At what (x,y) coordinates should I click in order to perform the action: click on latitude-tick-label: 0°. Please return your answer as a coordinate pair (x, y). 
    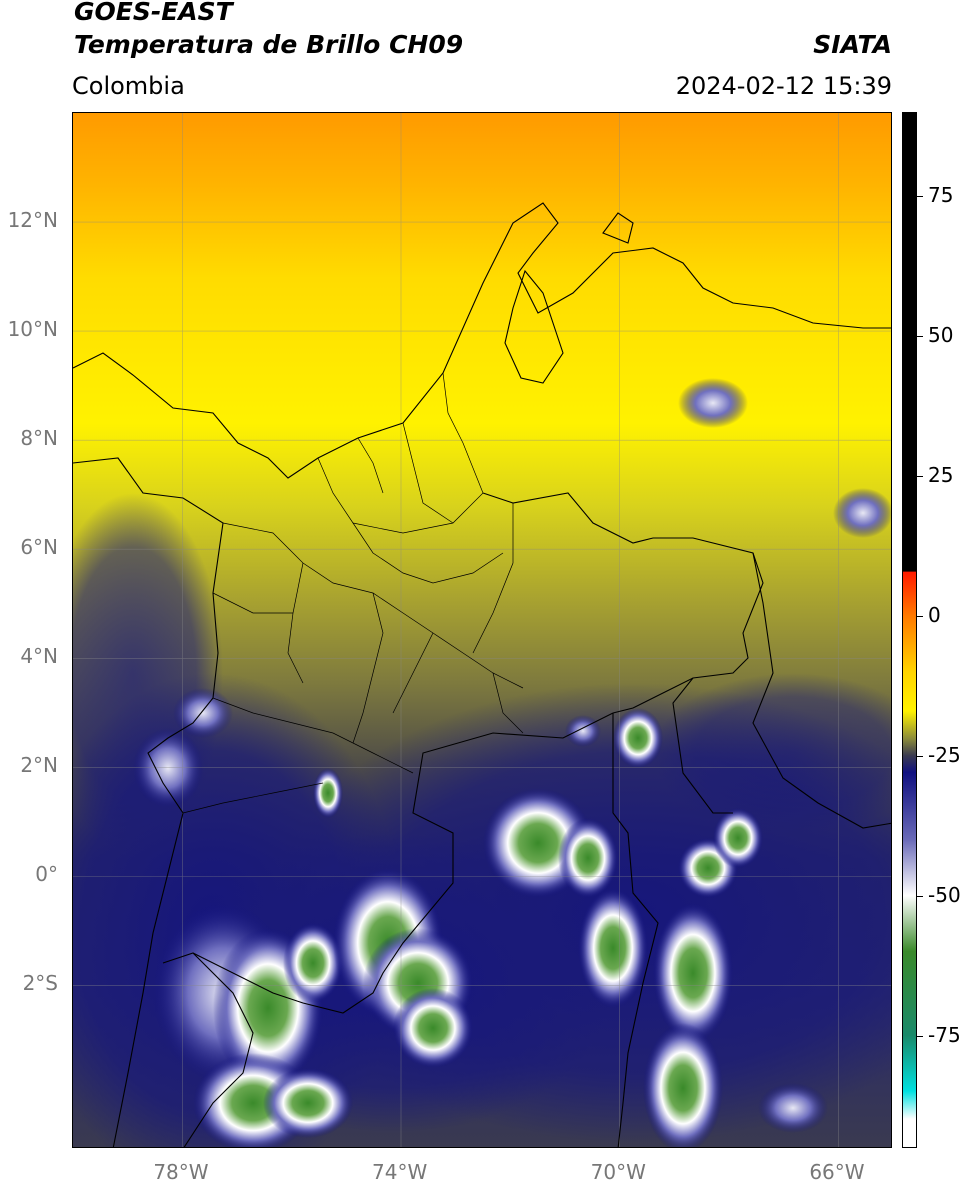
    Looking at the image, I should click on (46, 874).